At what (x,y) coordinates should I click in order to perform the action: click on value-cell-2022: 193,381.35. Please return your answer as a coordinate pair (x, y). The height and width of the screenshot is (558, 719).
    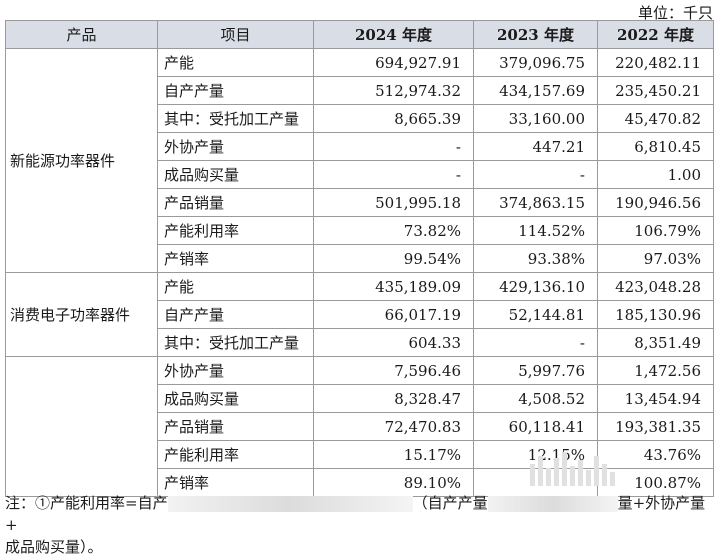
    Looking at the image, I should click on (655, 426).